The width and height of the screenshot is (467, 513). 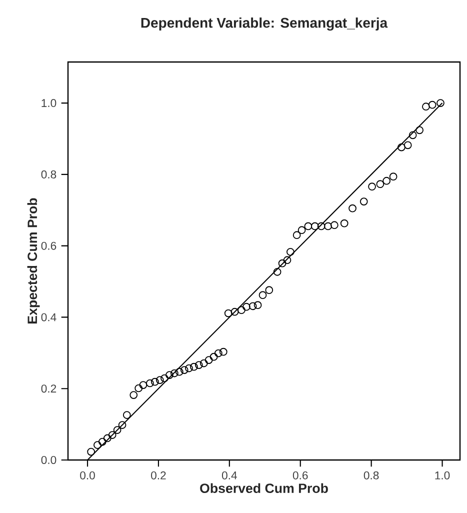 I want to click on y-tick-label: 0.8, so click(x=48, y=174).